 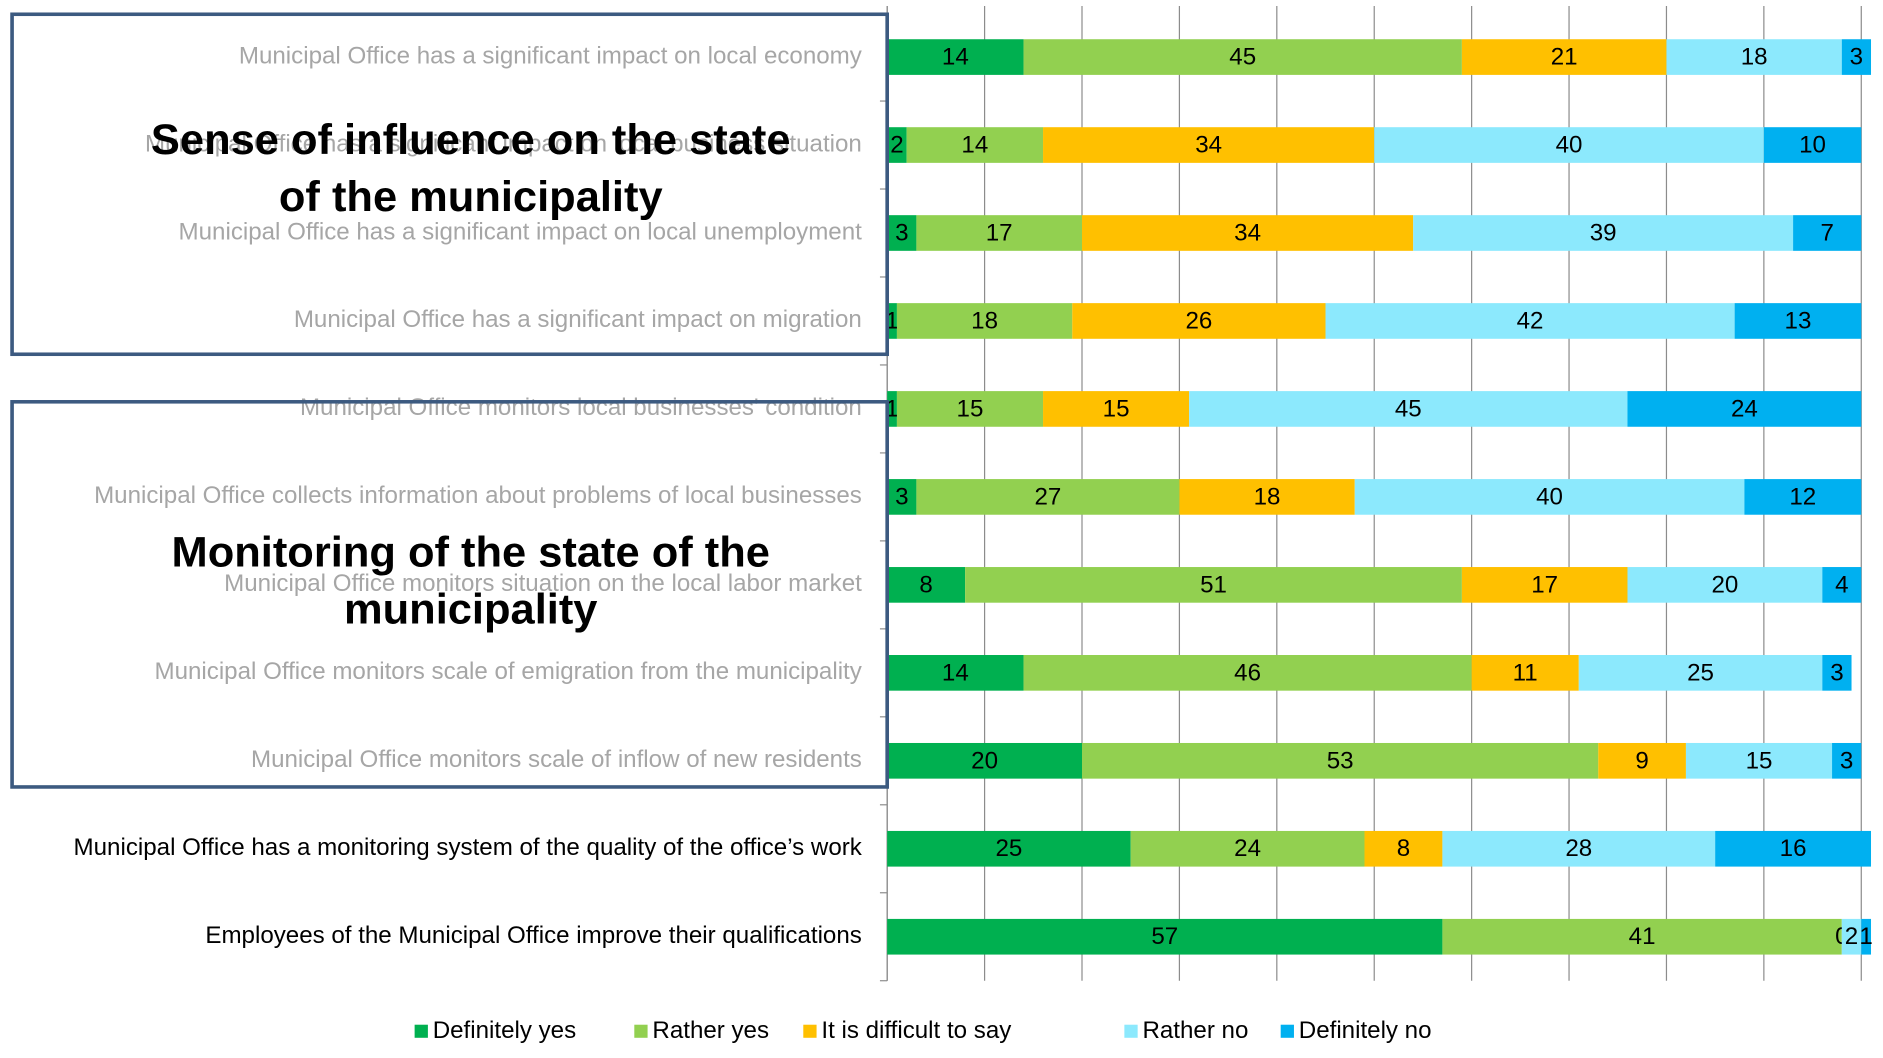 What do you see at coordinates (471, 140) in the screenshot?
I see `annotation-text: Sense of influence on the state` at bounding box center [471, 140].